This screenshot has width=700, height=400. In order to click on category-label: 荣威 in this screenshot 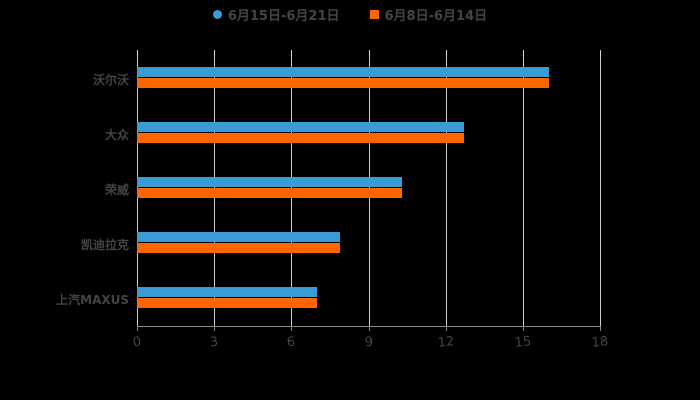, I will do `click(116, 190)`.